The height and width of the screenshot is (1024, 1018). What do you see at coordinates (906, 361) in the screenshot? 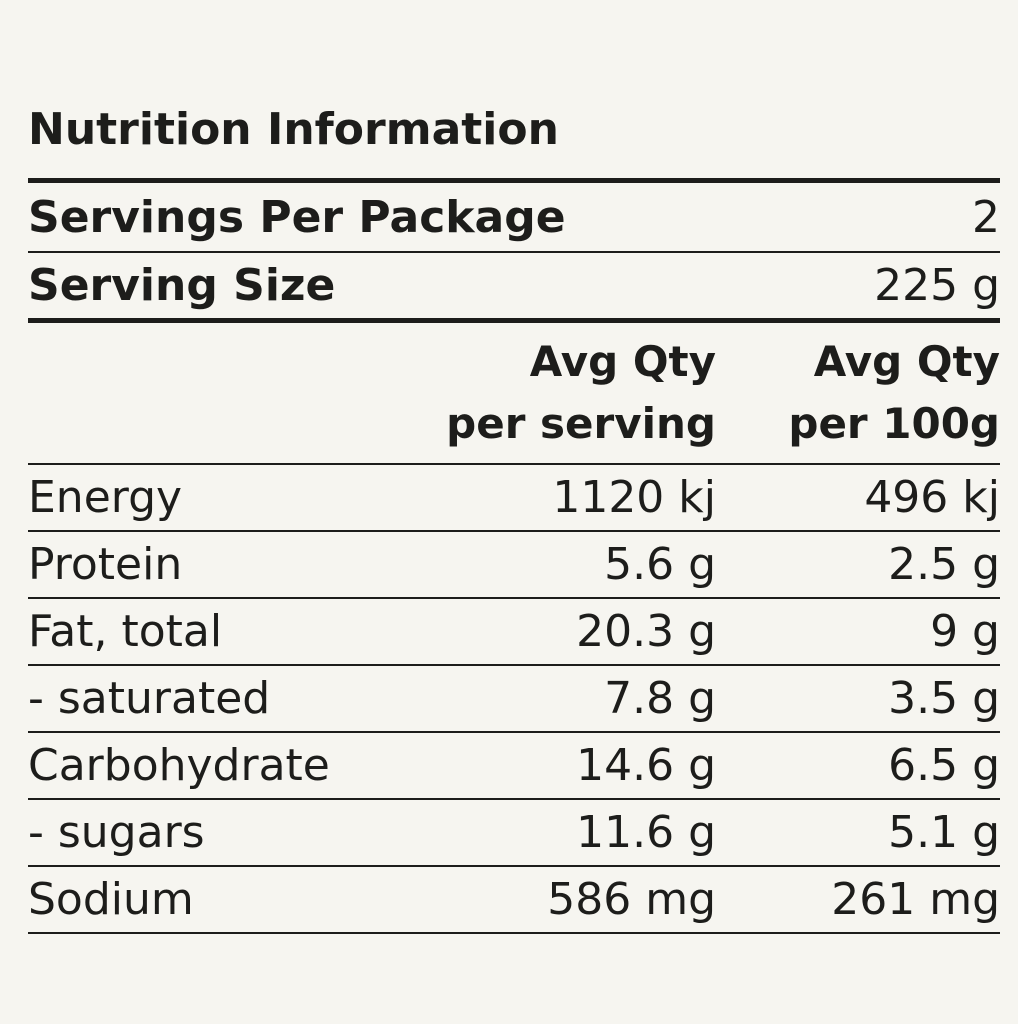
I see `column-header-per-100g-line1: Avg Qty` at bounding box center [906, 361].